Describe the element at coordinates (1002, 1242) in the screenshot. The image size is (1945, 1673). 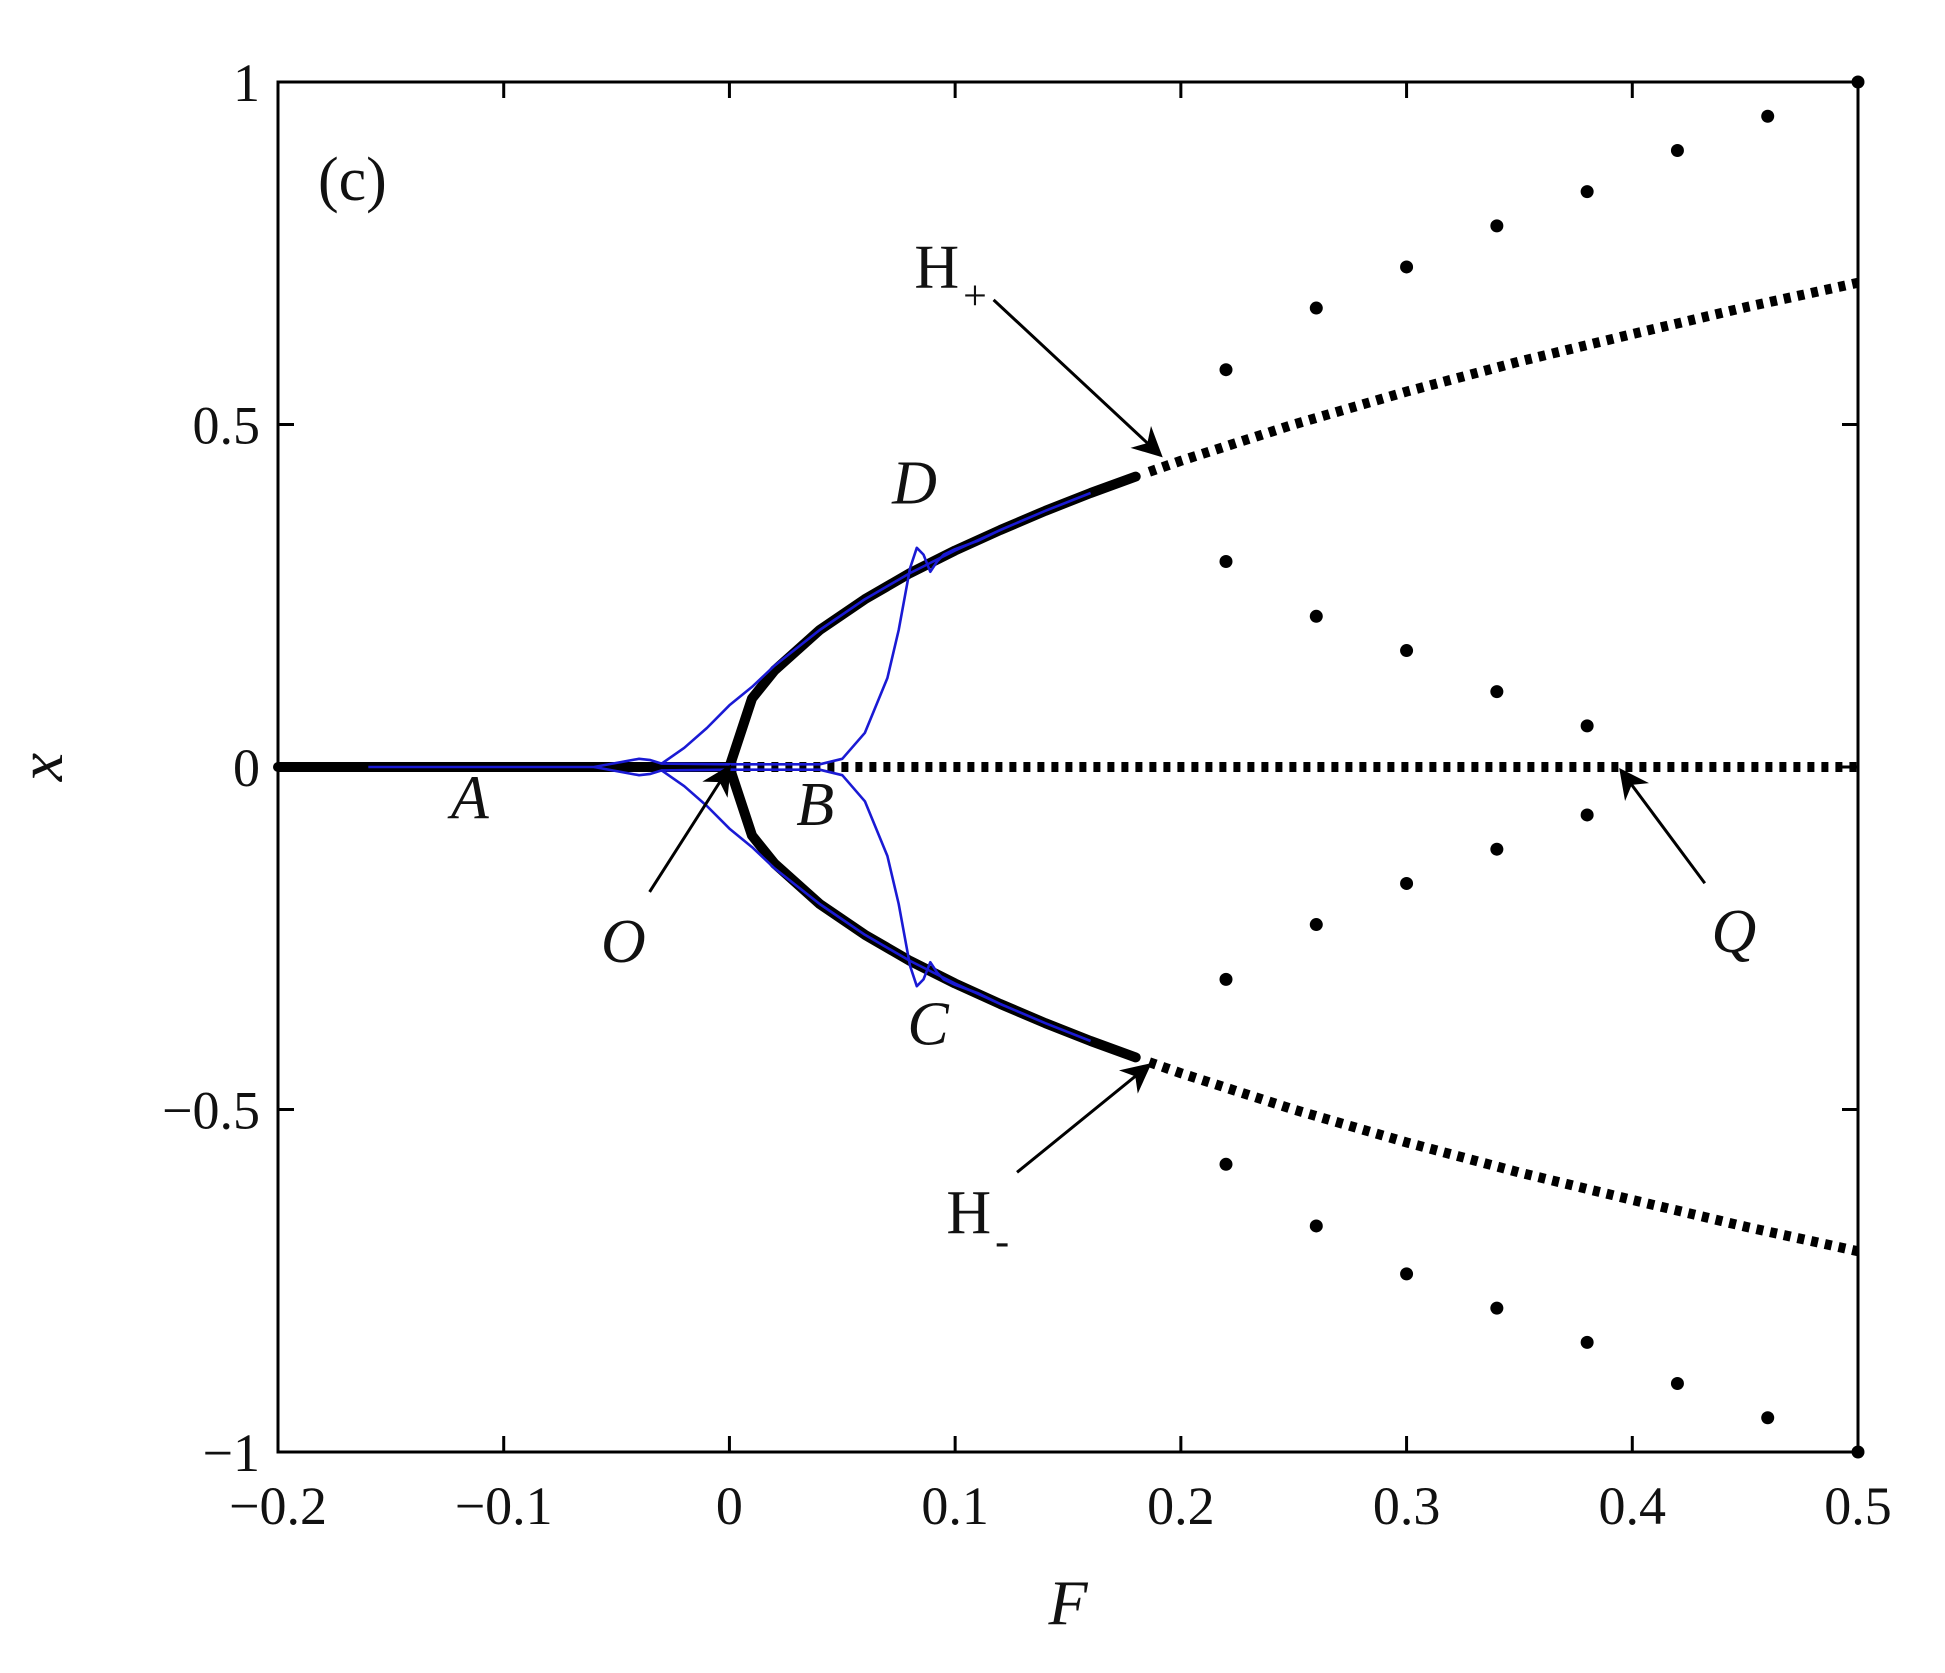
I see `annotation-subscript: -` at that location.